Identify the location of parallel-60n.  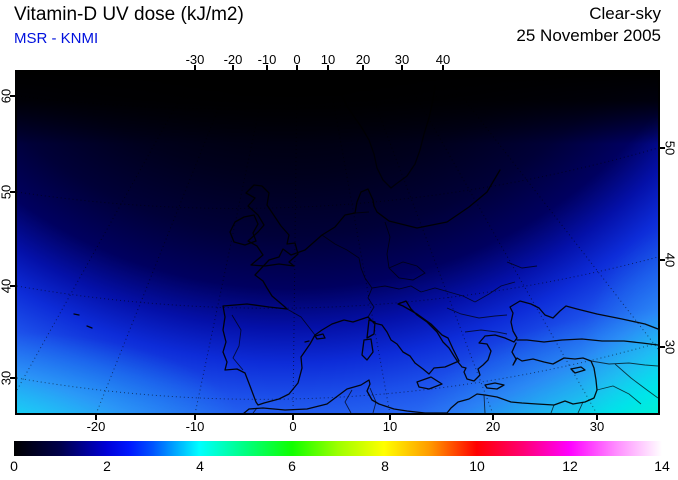
(304, 91).